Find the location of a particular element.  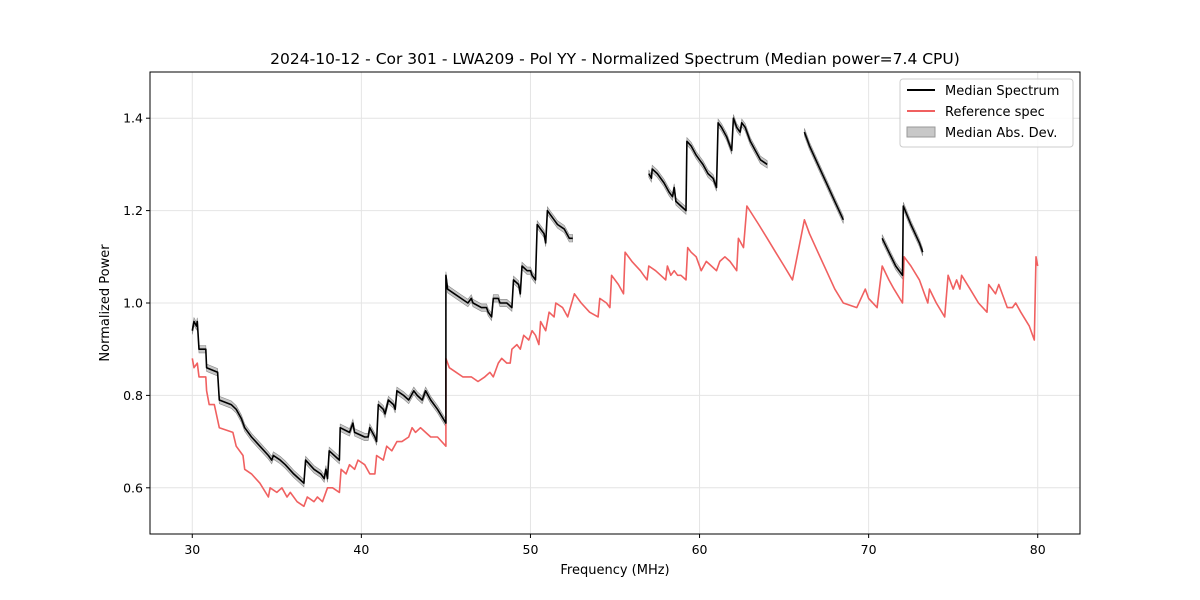

y-tick-label: 0.6 is located at coordinates (133, 487).